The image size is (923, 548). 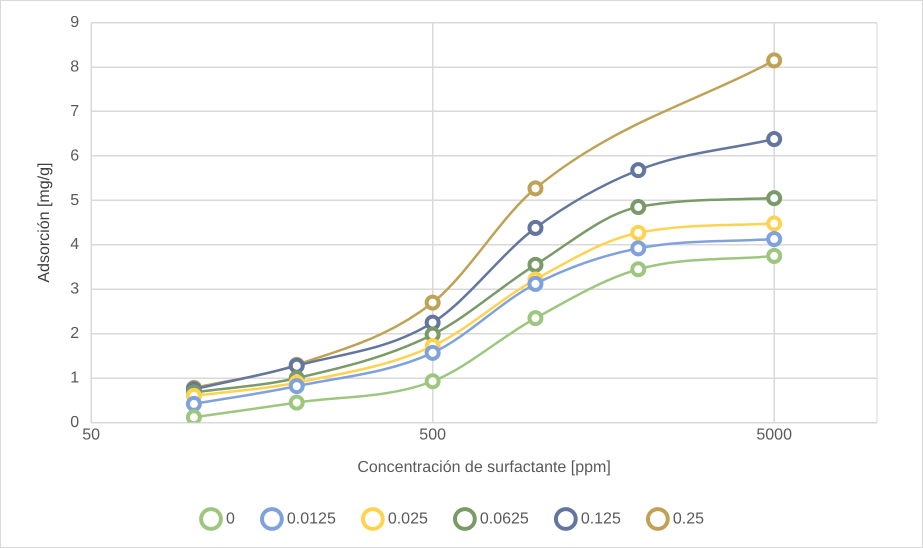 I want to click on legend-label: 0.0625, so click(x=504, y=519).